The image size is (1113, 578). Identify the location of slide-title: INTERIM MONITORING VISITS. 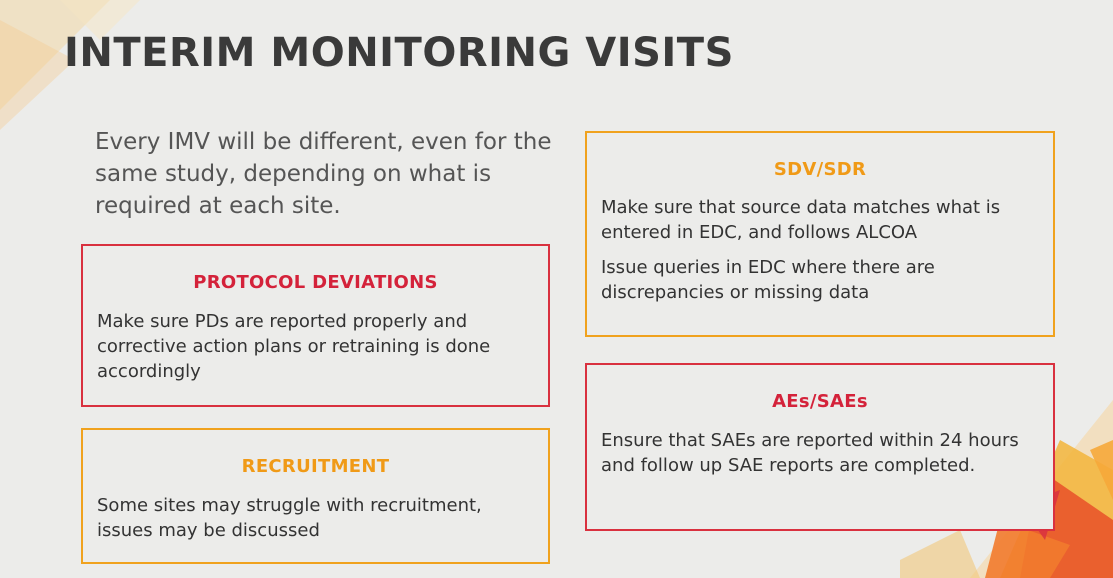
(399, 53).